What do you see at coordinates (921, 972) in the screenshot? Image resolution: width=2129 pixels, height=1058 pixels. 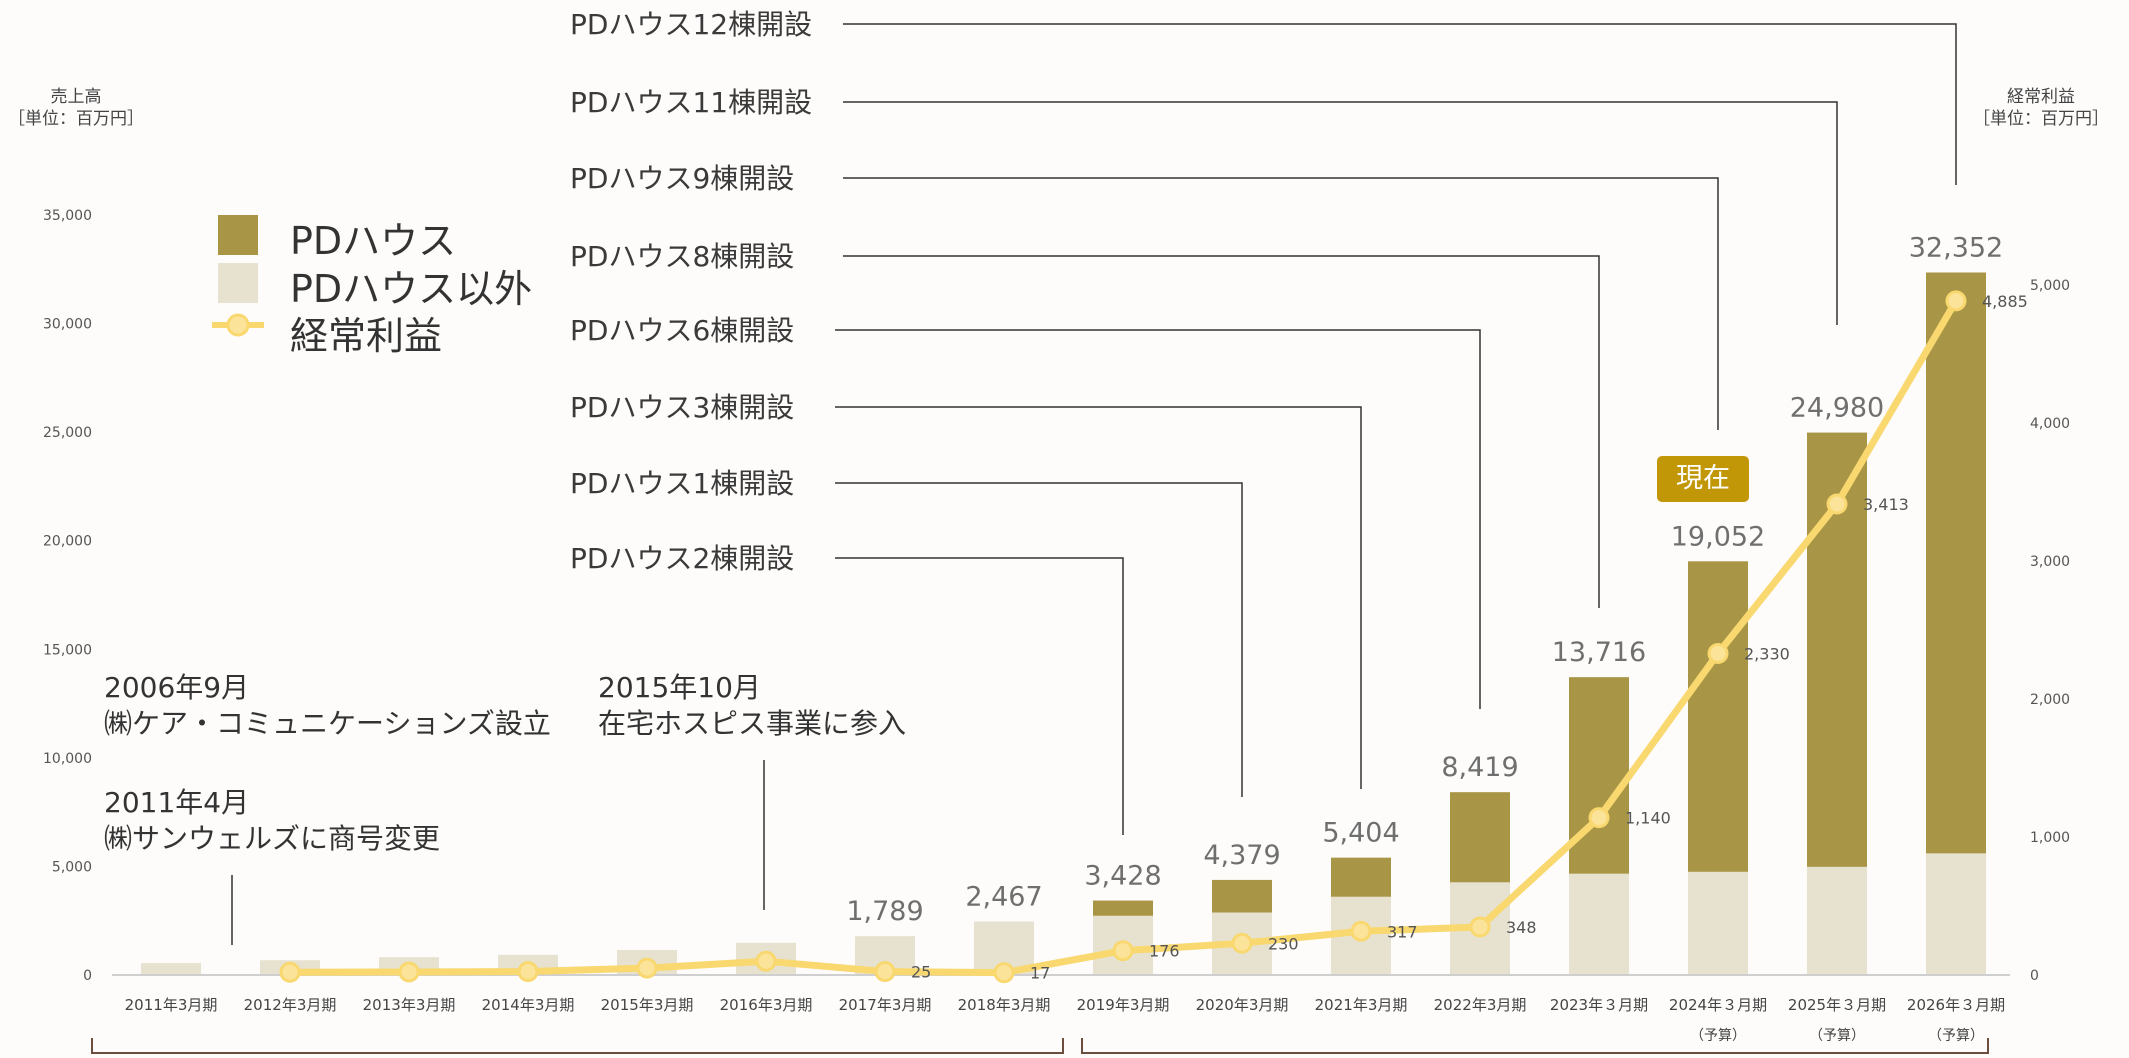 I see `profit-value-label: 25` at bounding box center [921, 972].